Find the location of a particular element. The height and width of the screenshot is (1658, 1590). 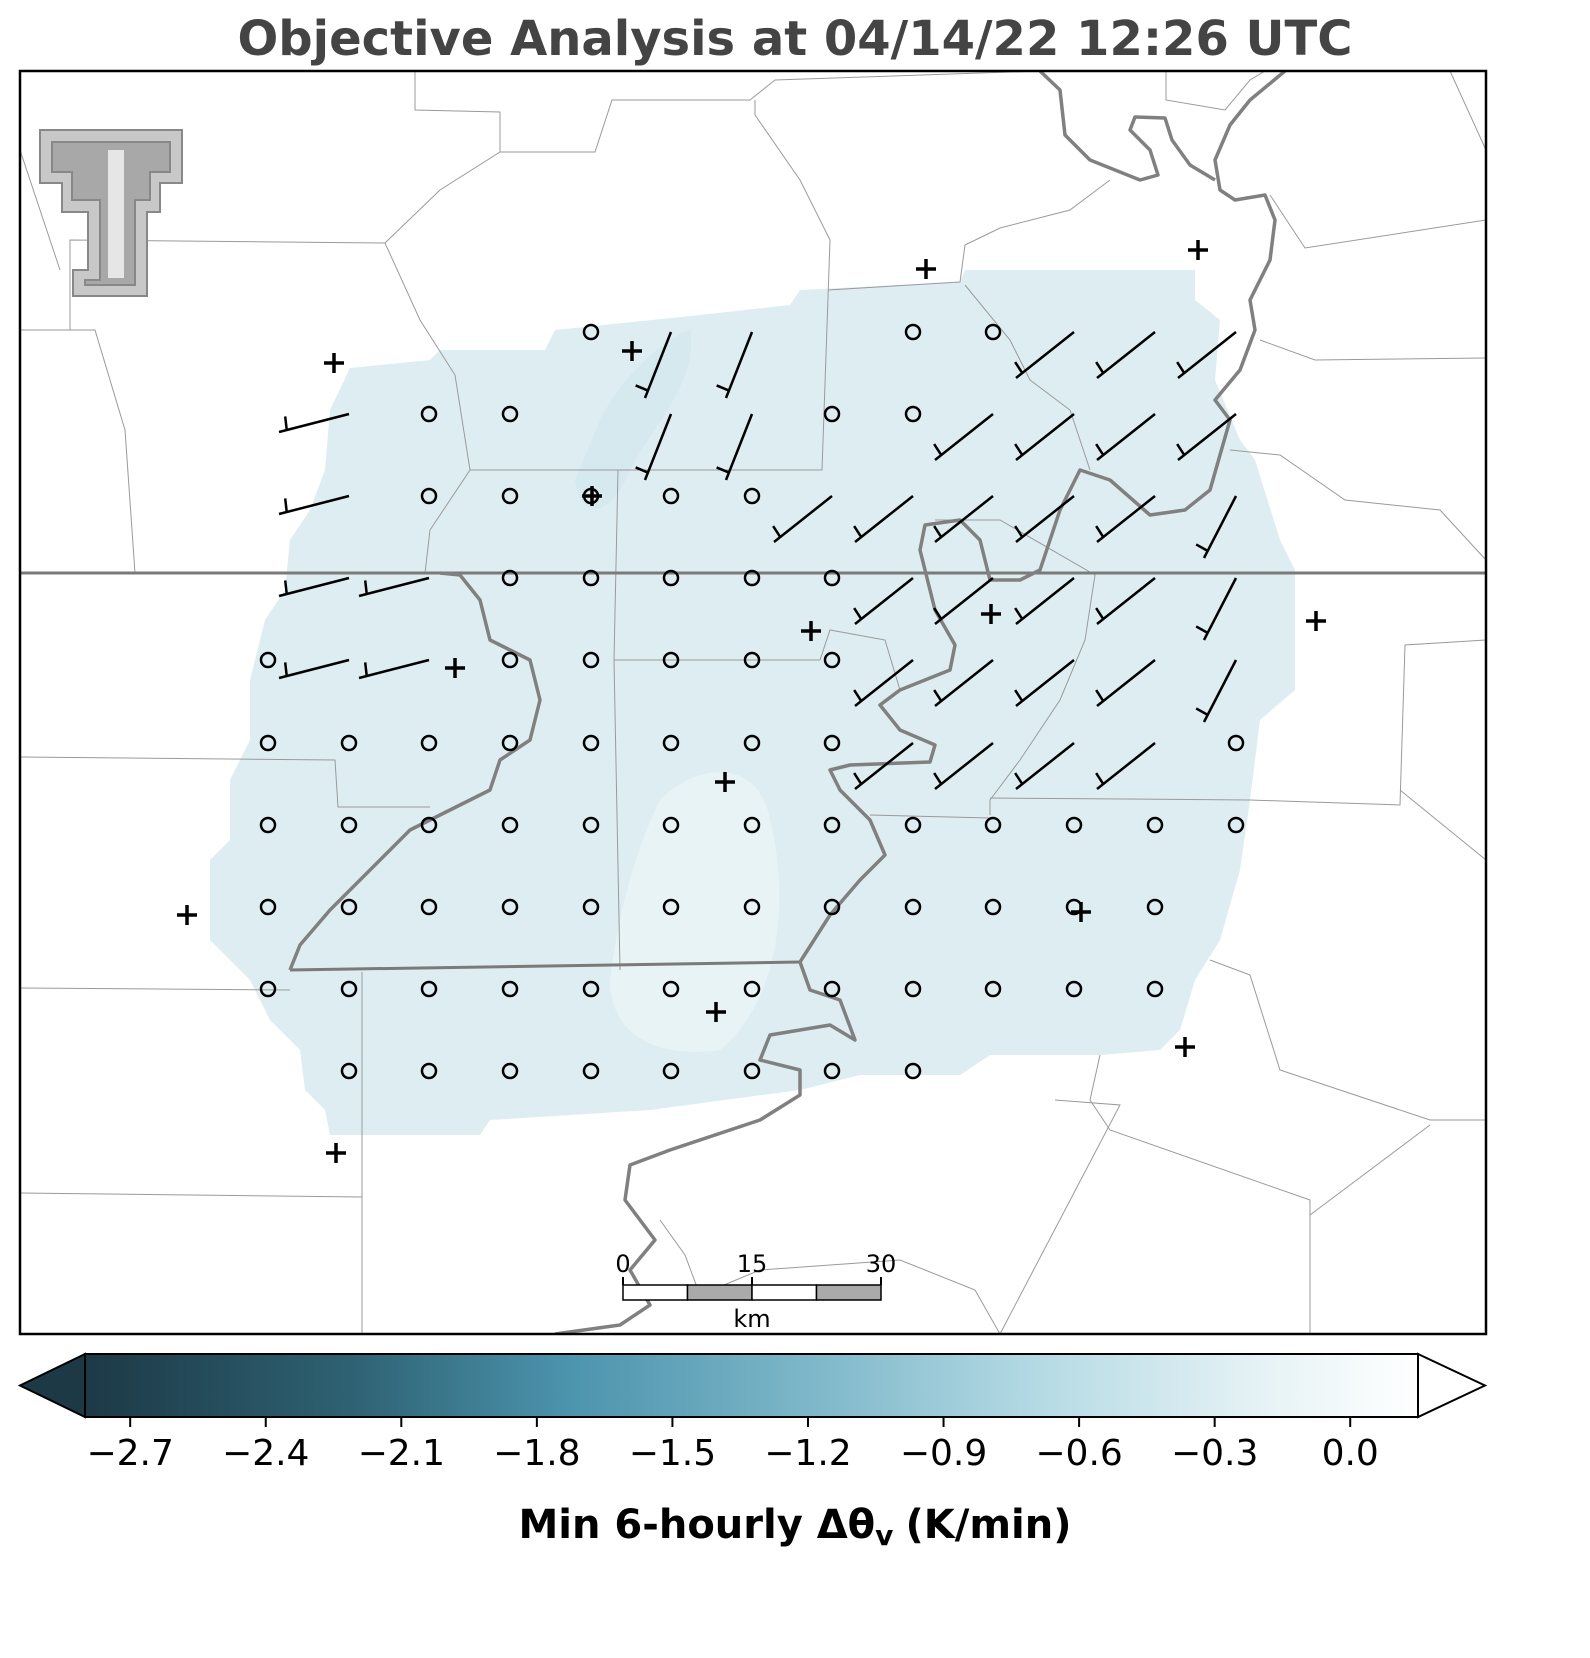

colorbar-label-unit: (K/min) is located at coordinates (988, 1525).